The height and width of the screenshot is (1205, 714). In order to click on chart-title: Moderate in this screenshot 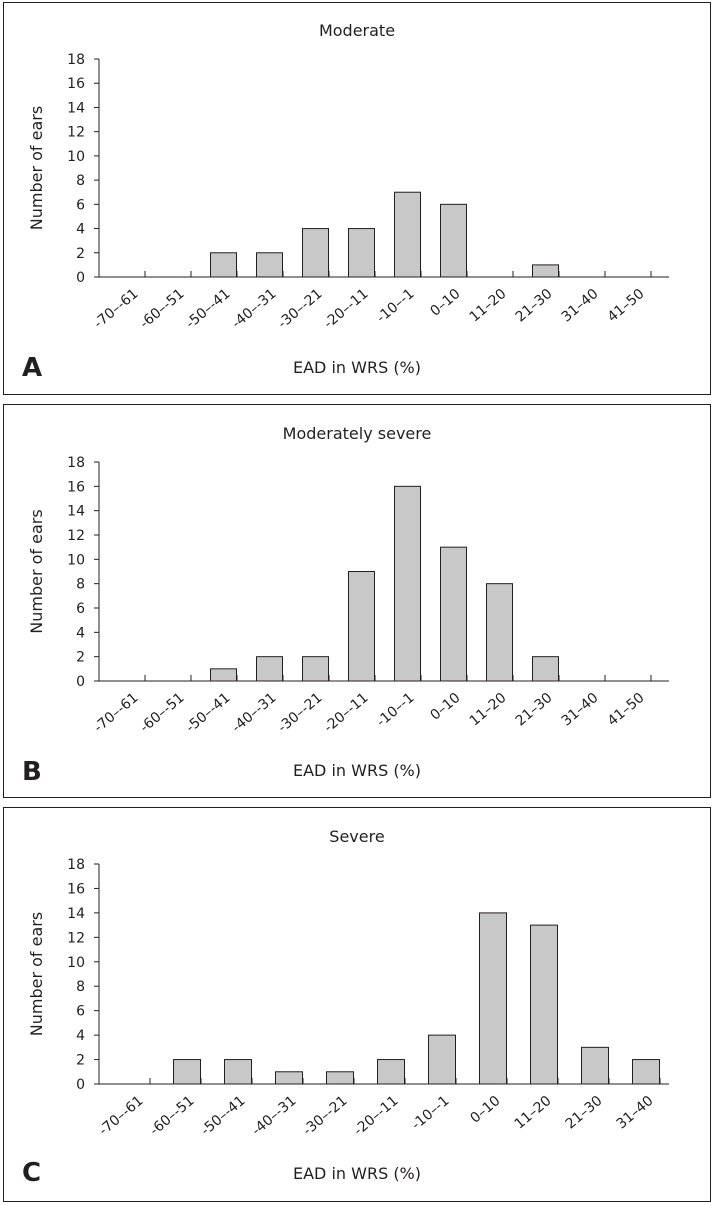, I will do `click(357, 30)`.